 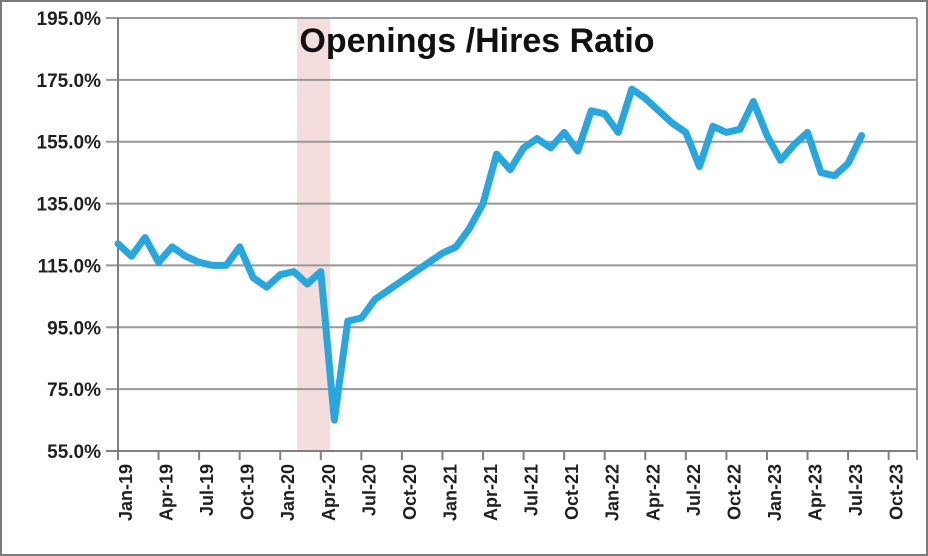 What do you see at coordinates (694, 490) in the screenshot?
I see `x-tick-label: Jul-22` at bounding box center [694, 490].